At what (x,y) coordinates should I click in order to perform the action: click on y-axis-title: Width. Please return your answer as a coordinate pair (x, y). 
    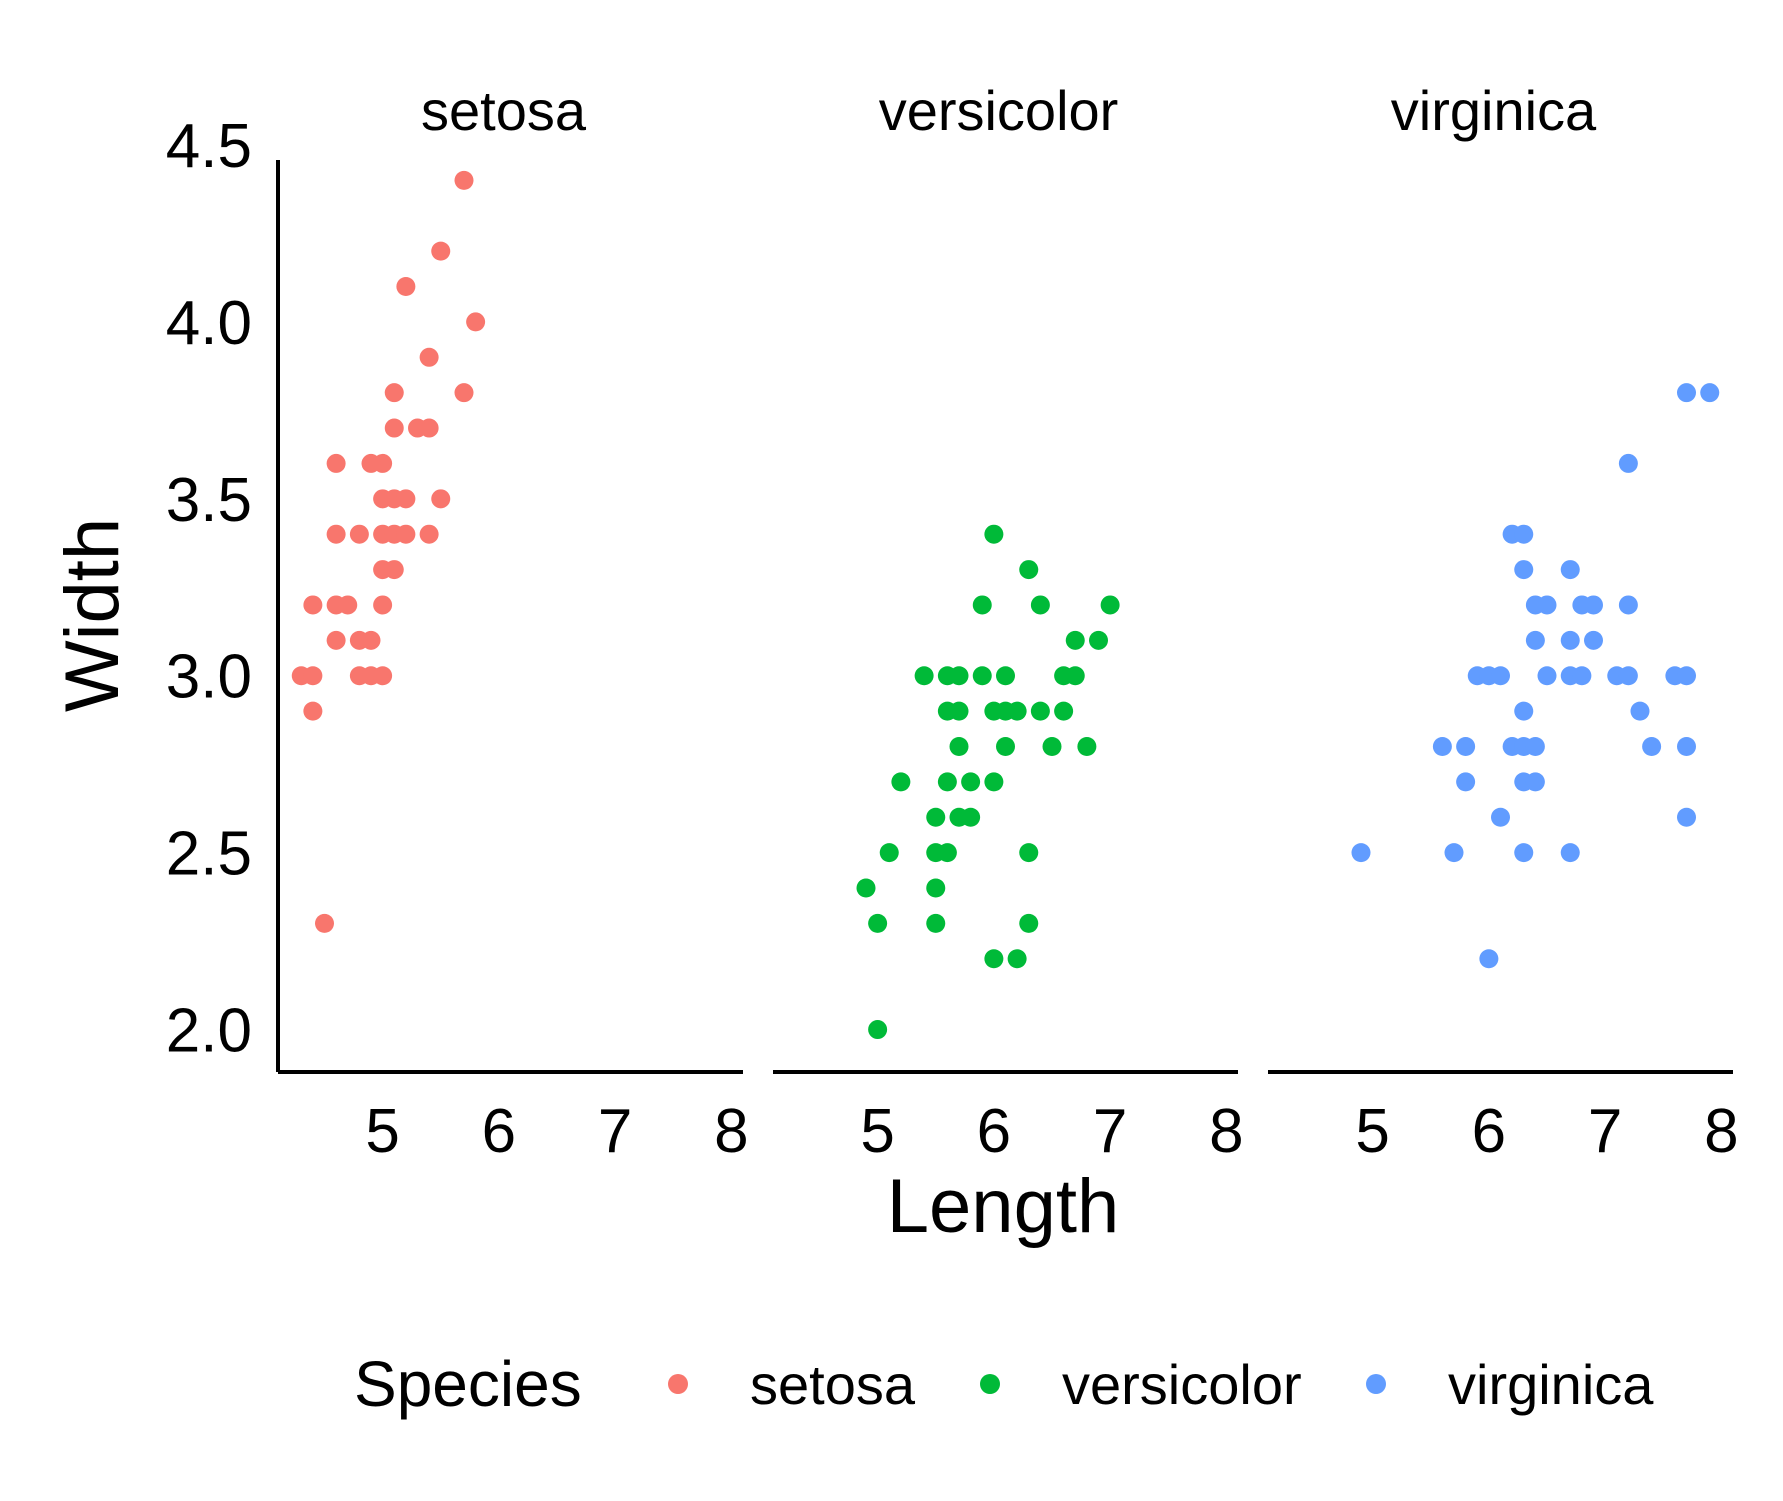
    Looking at the image, I should click on (92, 615).